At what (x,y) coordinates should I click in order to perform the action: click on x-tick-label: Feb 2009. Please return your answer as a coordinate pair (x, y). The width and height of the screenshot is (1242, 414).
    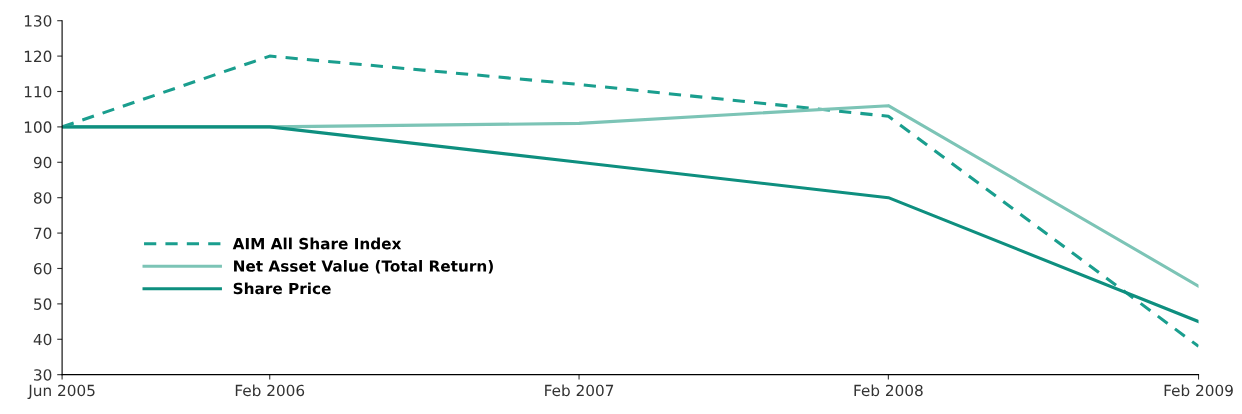
    Looking at the image, I should click on (1198, 390).